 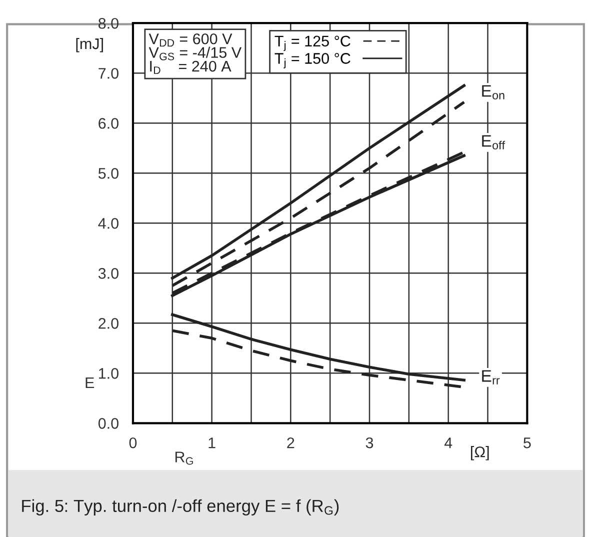 What do you see at coordinates (184, 458) in the screenshot?
I see `x-axis-title: R$_{G}$` at bounding box center [184, 458].